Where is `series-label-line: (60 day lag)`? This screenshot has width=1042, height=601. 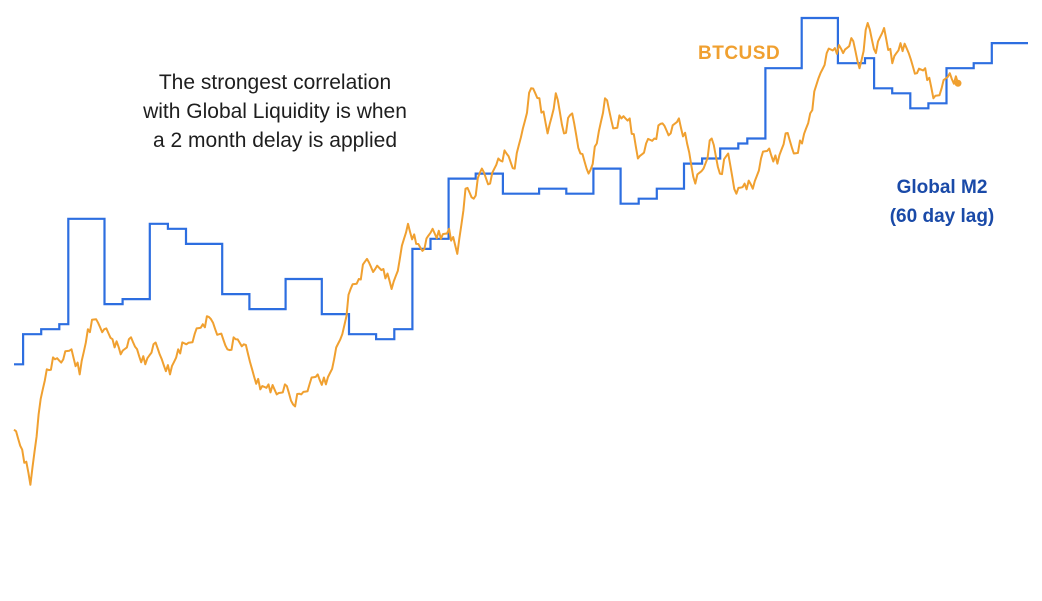 series-label-line: (60 day lag) is located at coordinates (942, 216).